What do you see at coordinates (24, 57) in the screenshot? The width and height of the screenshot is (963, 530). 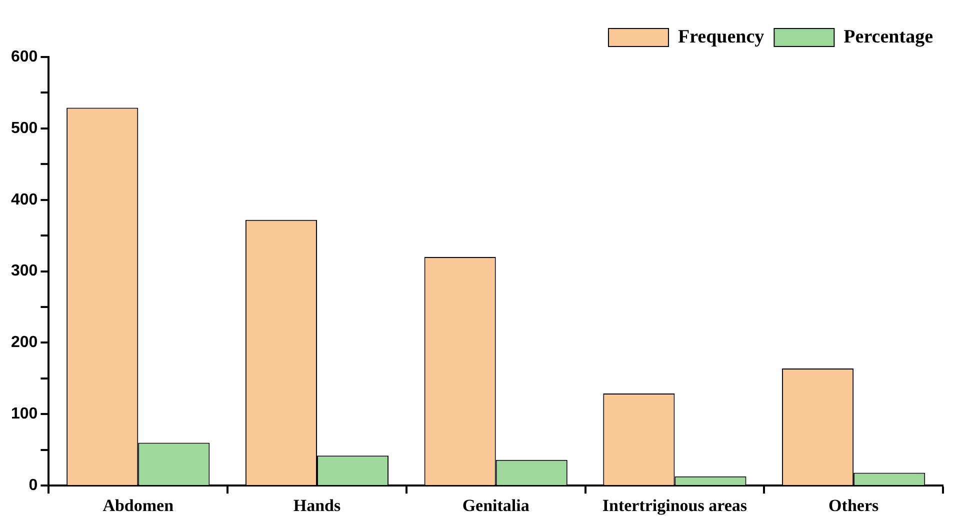 I see `y-tick-label: 600` at bounding box center [24, 57].